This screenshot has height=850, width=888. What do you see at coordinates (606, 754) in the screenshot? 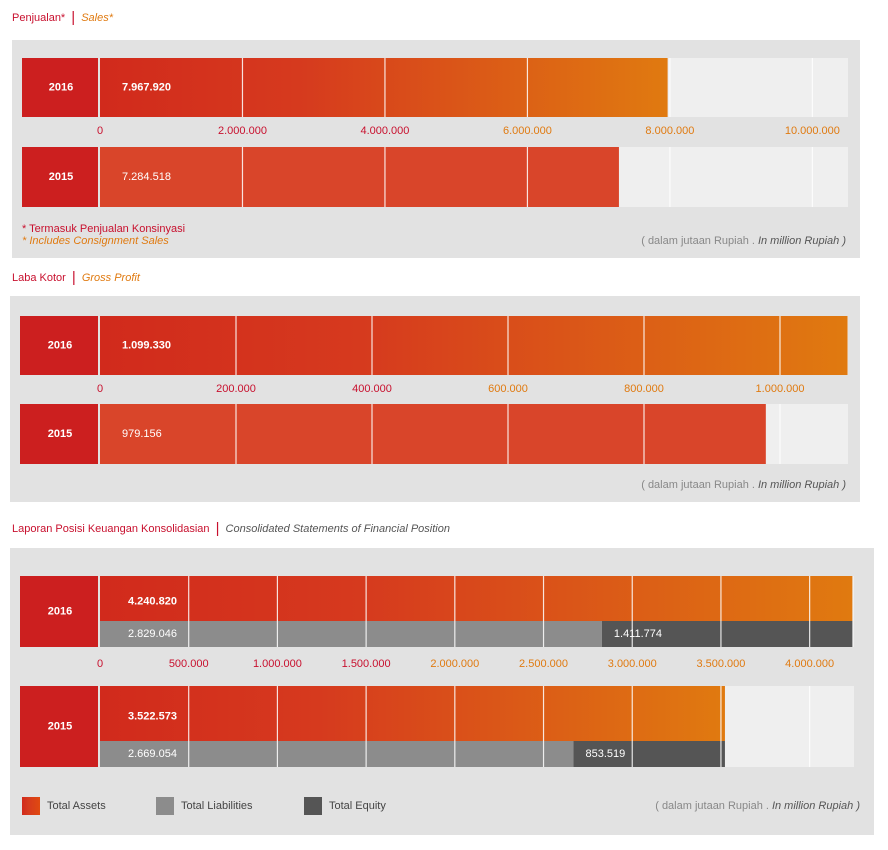
I see `value-label: 853.519` at bounding box center [606, 754].